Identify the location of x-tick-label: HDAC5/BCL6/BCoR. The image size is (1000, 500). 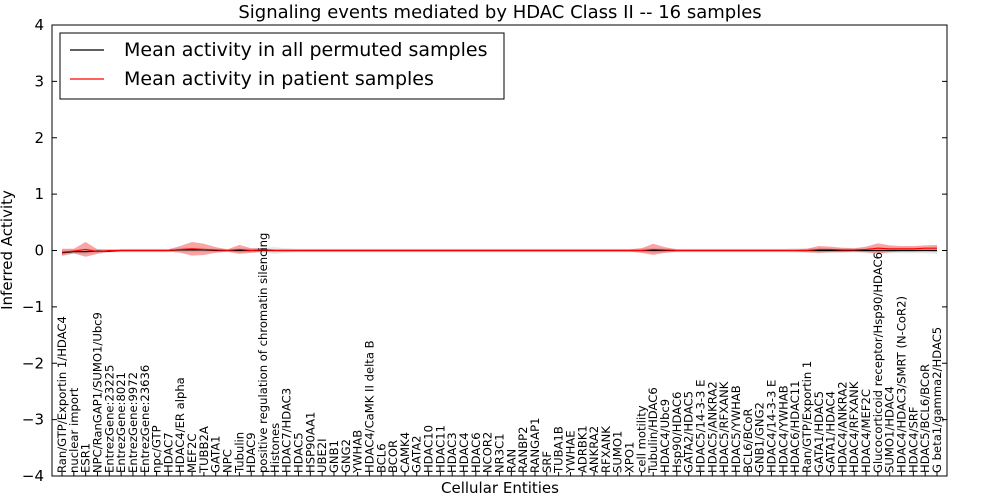
(925, 418).